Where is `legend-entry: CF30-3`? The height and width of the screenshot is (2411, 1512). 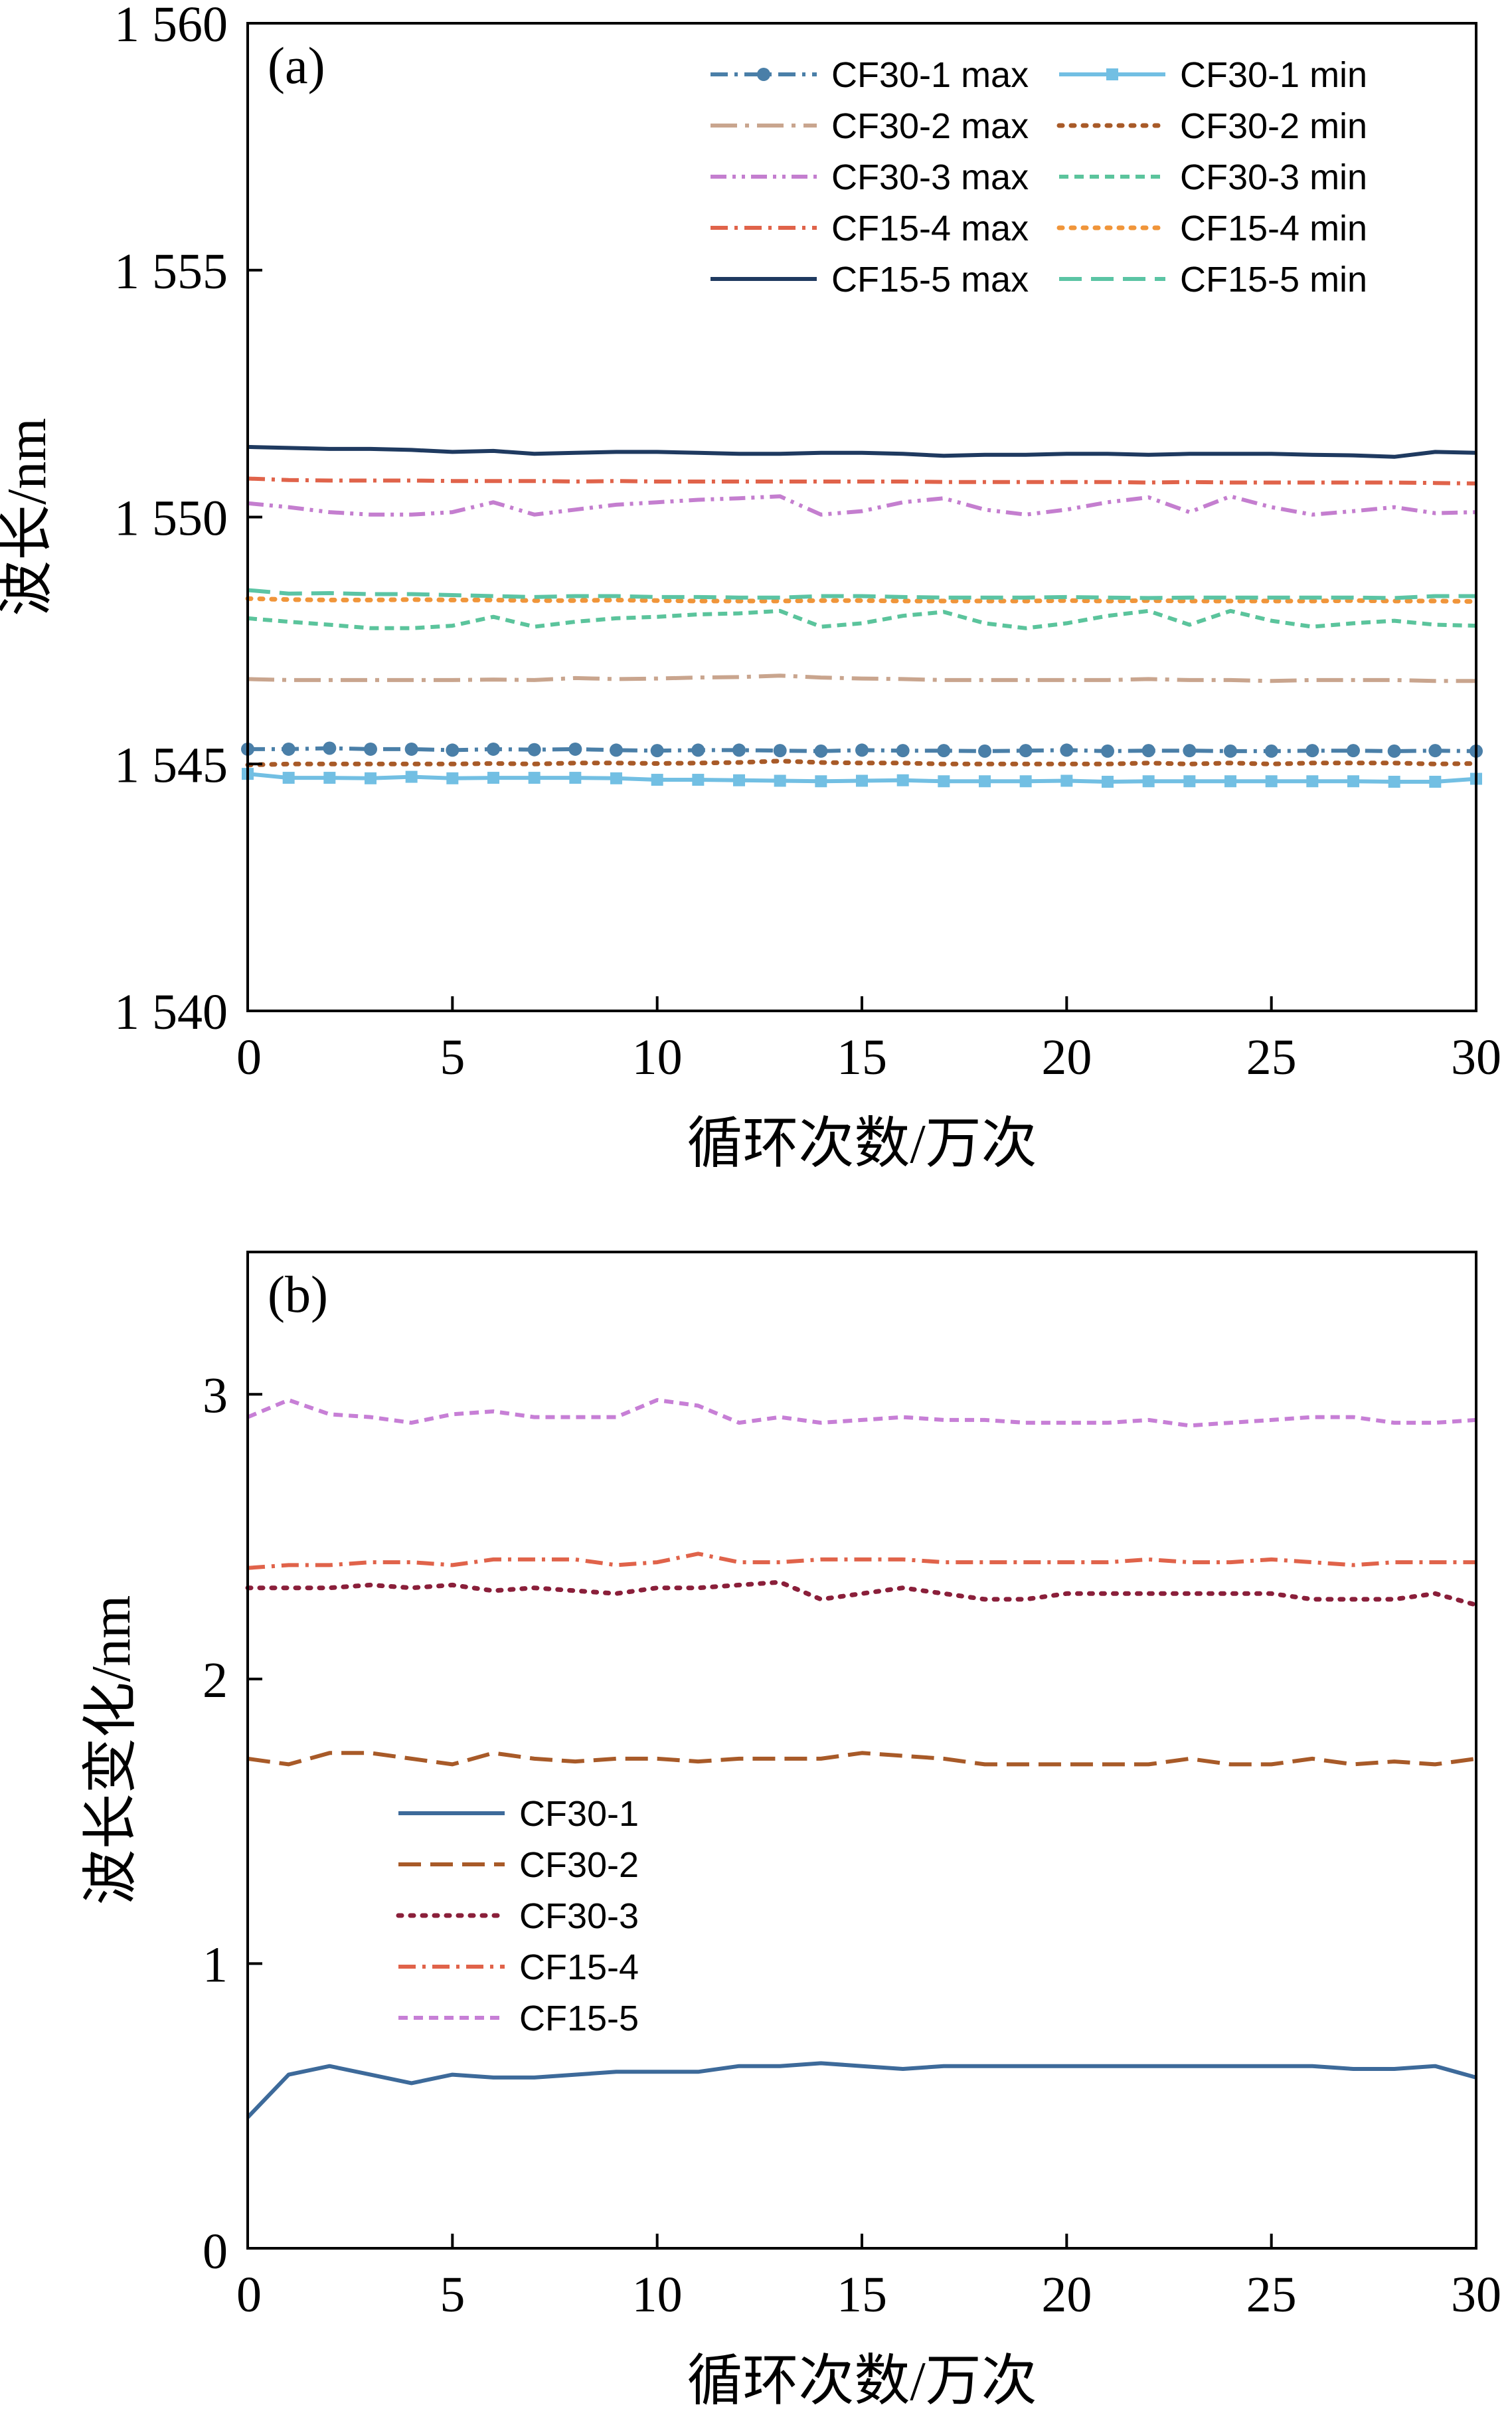 legend-entry: CF30-3 is located at coordinates (579, 1916).